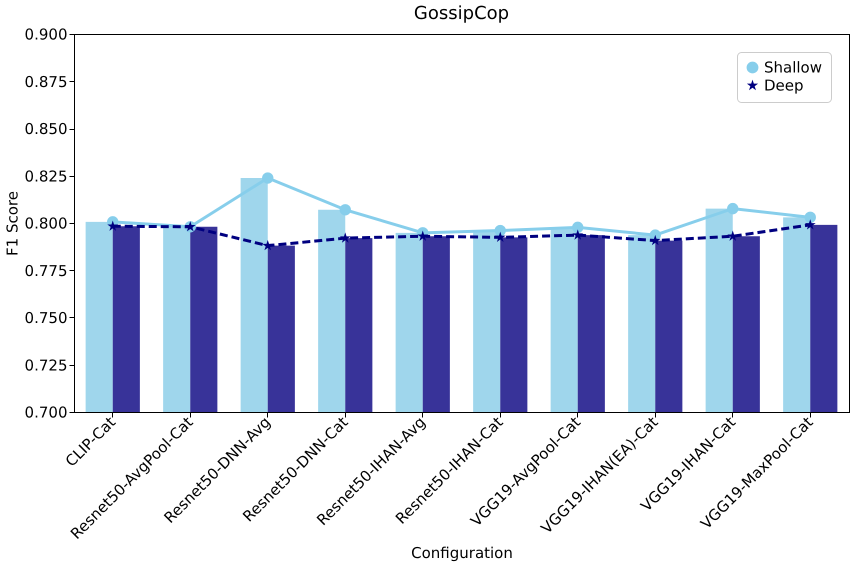 The width and height of the screenshot is (854, 566). I want to click on y-tick-label: 0.750, so click(46, 318).